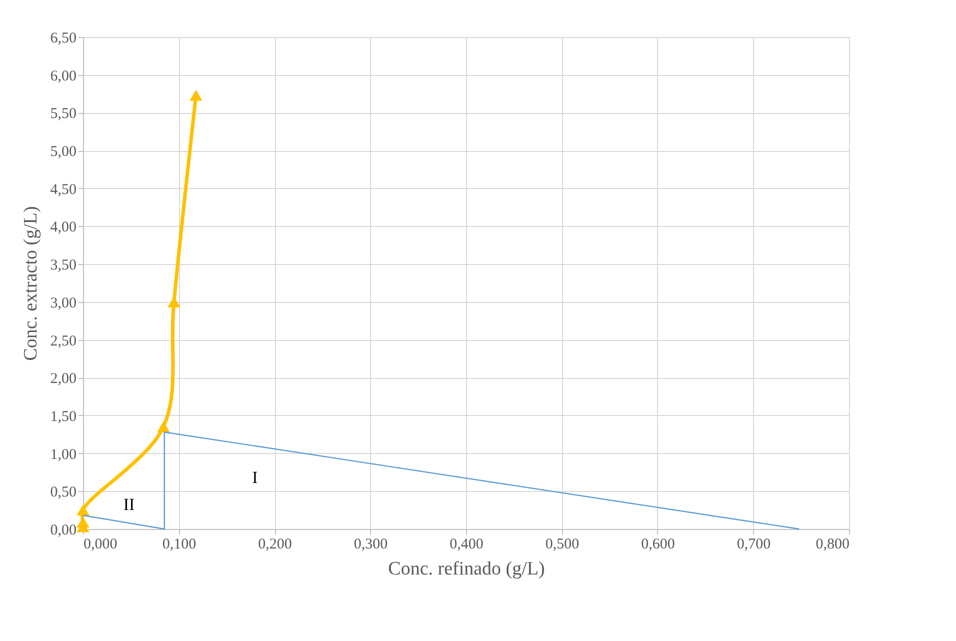 The width and height of the screenshot is (956, 641). Describe the element at coordinates (255, 477) in the screenshot. I see `annotation: I` at that location.